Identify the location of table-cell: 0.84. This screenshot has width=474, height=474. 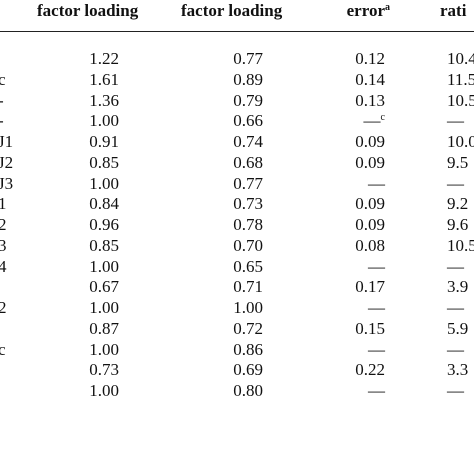
(104, 204).